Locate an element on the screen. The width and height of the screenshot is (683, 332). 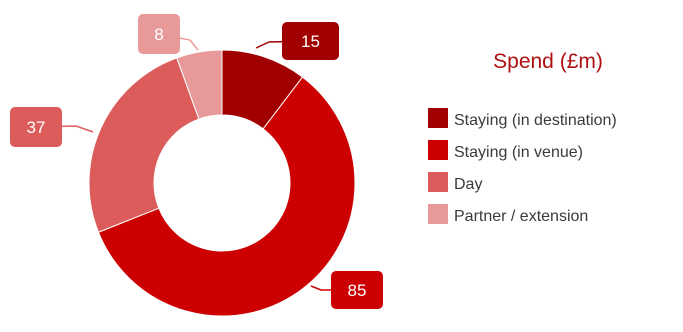
data-label-4: 8 is located at coordinates (158, 34).